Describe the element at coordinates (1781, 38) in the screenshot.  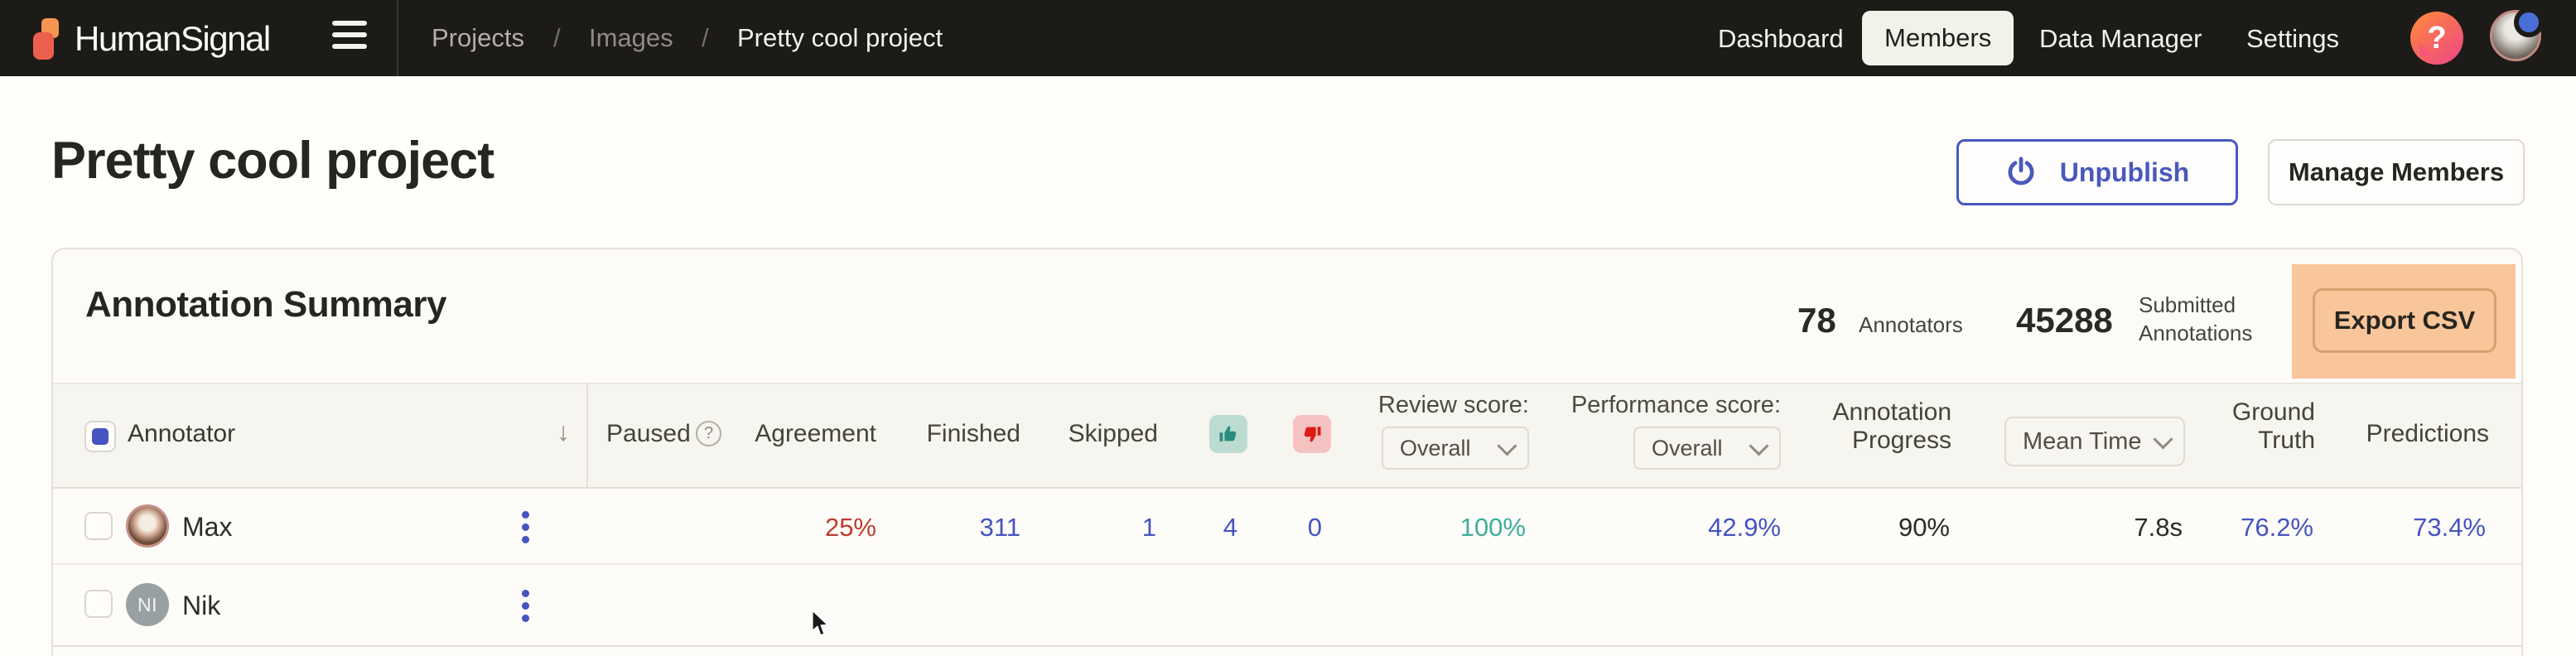
I see `nav-dashboard: Dashboard` at that location.